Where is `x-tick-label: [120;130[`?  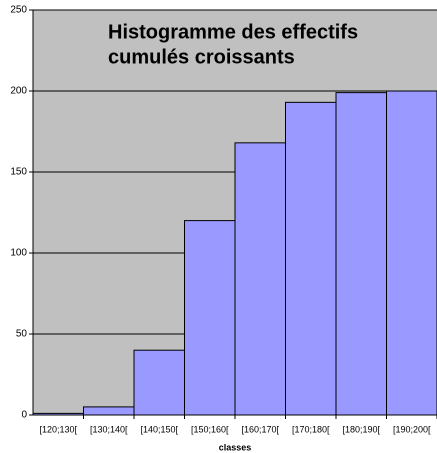 x-tick-label: [120;130[ is located at coordinates (58, 429).